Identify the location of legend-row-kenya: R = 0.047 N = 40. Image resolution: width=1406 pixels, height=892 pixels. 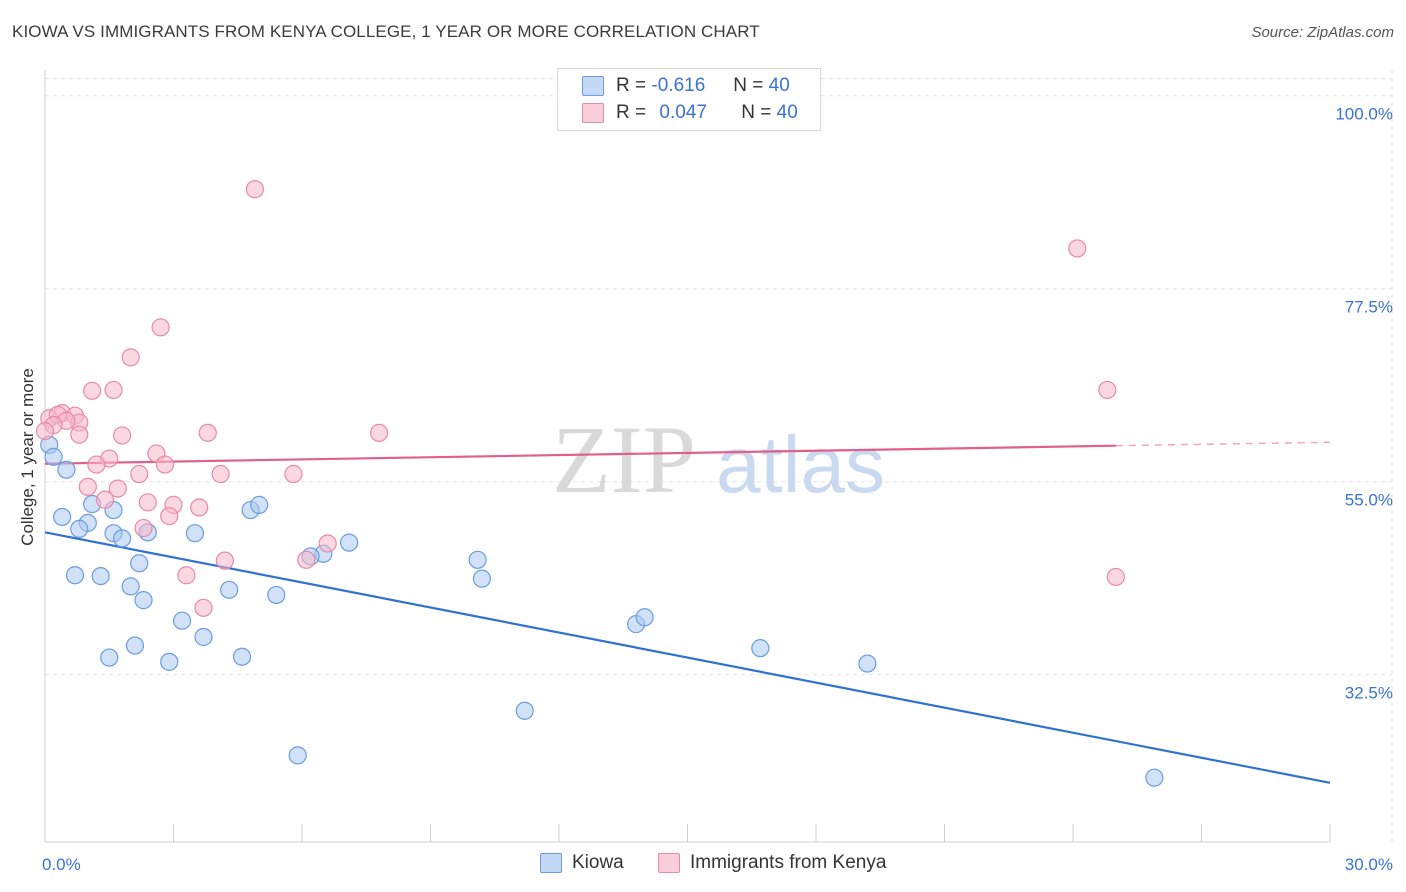
(690, 113).